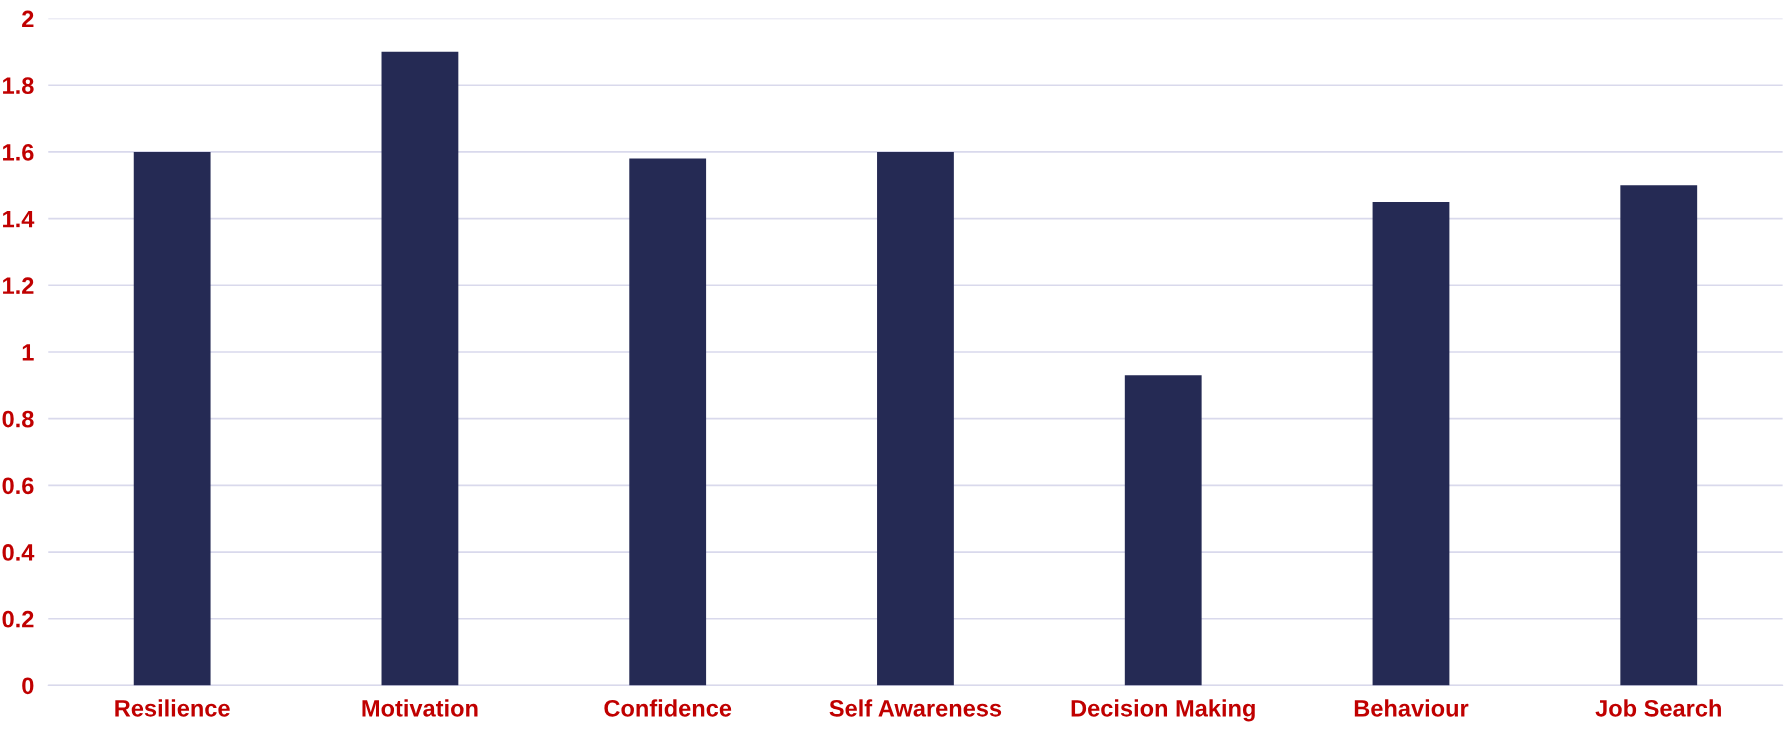 The image size is (1788, 741). What do you see at coordinates (18, 486) in the screenshot?
I see `y-tick-label: 0.6` at bounding box center [18, 486].